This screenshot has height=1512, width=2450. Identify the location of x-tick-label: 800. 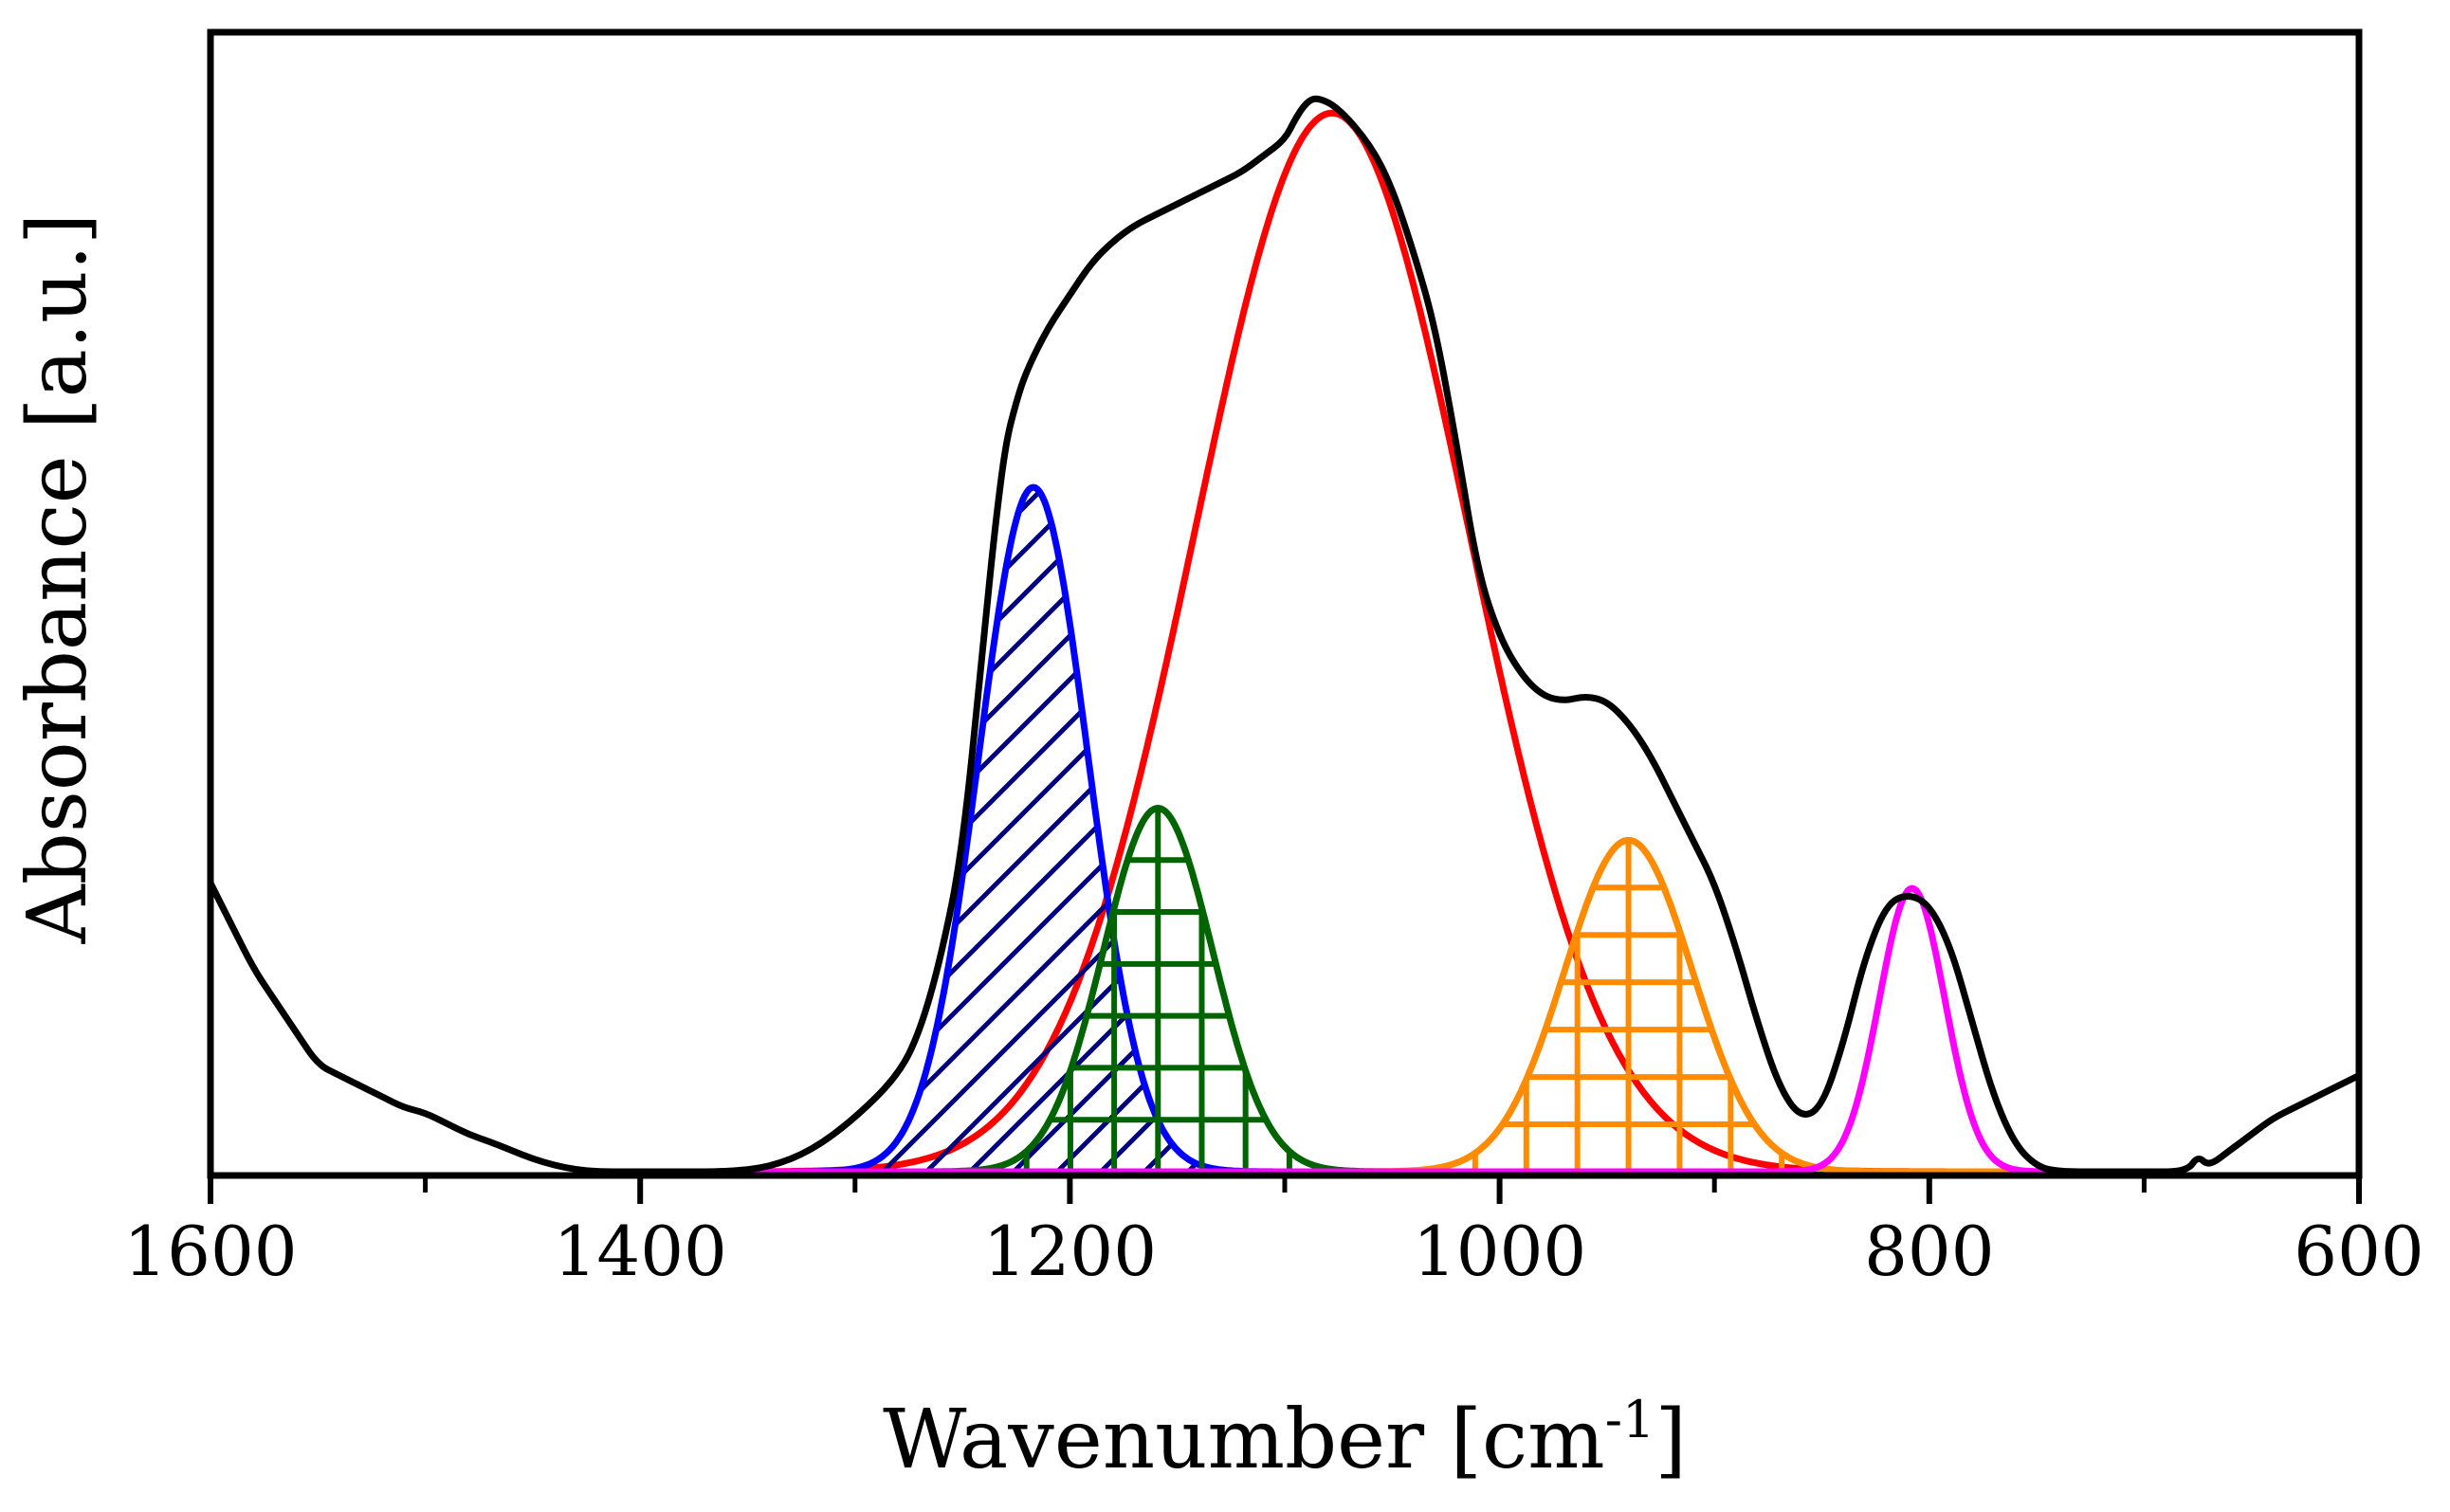
(1929, 1251).